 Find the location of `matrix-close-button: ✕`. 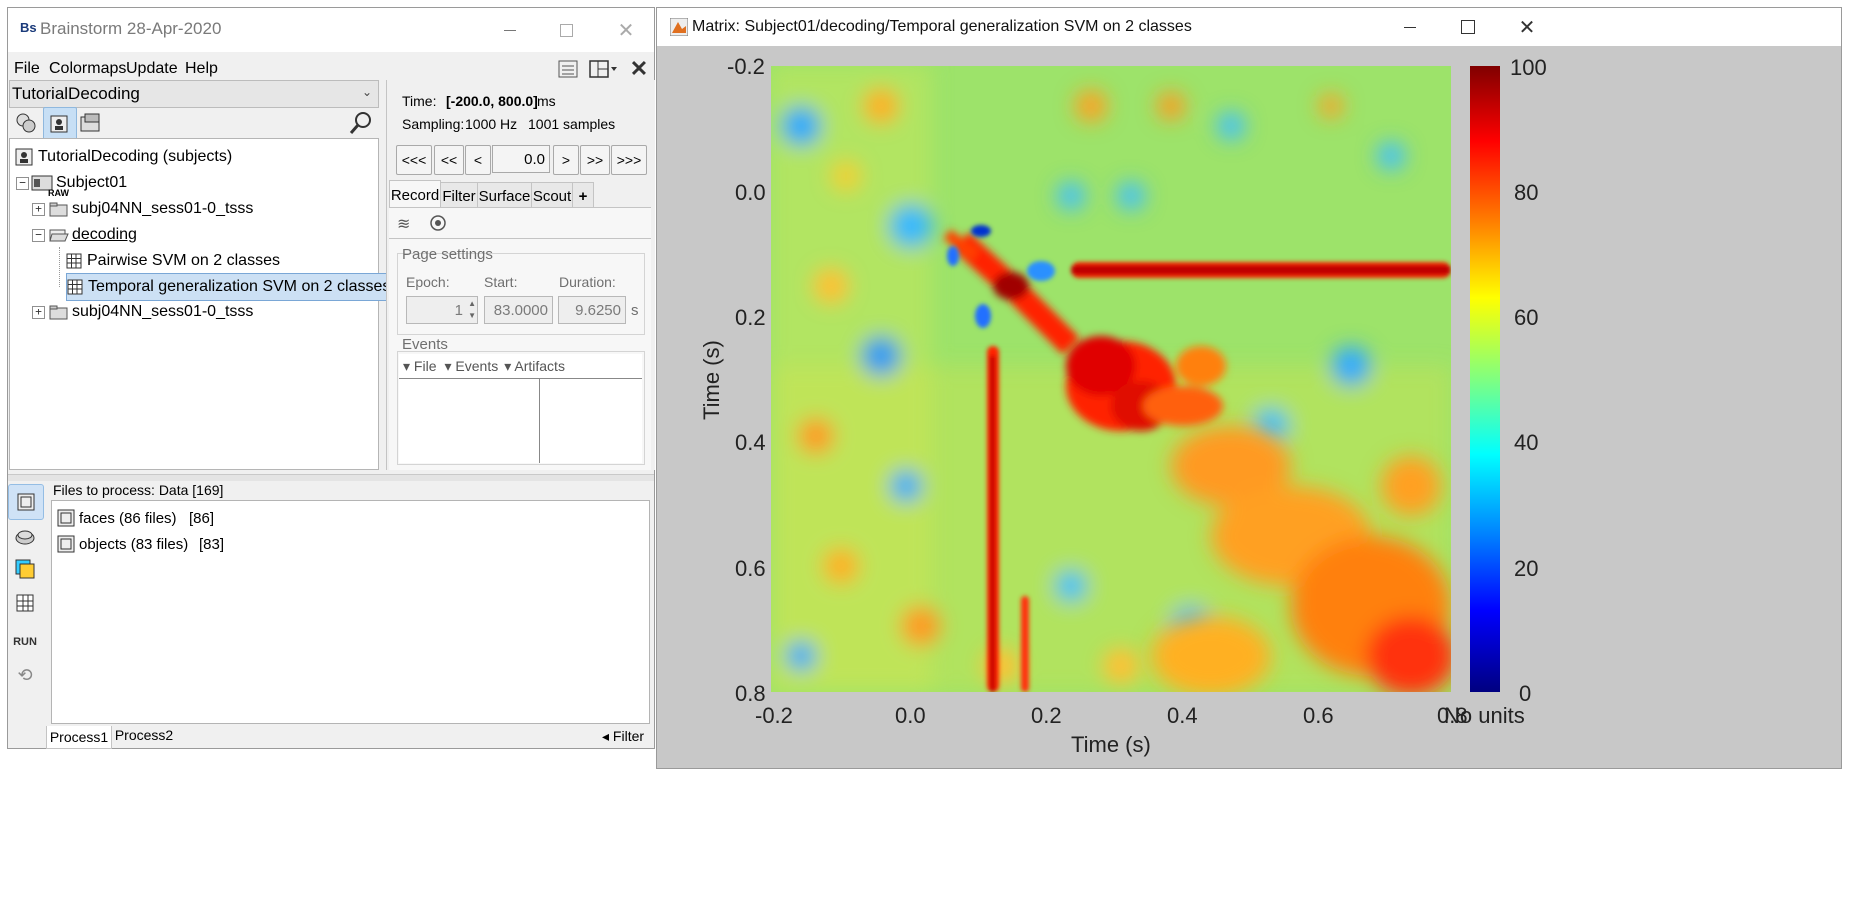

matrix-close-button: ✕ is located at coordinates (1527, 27).